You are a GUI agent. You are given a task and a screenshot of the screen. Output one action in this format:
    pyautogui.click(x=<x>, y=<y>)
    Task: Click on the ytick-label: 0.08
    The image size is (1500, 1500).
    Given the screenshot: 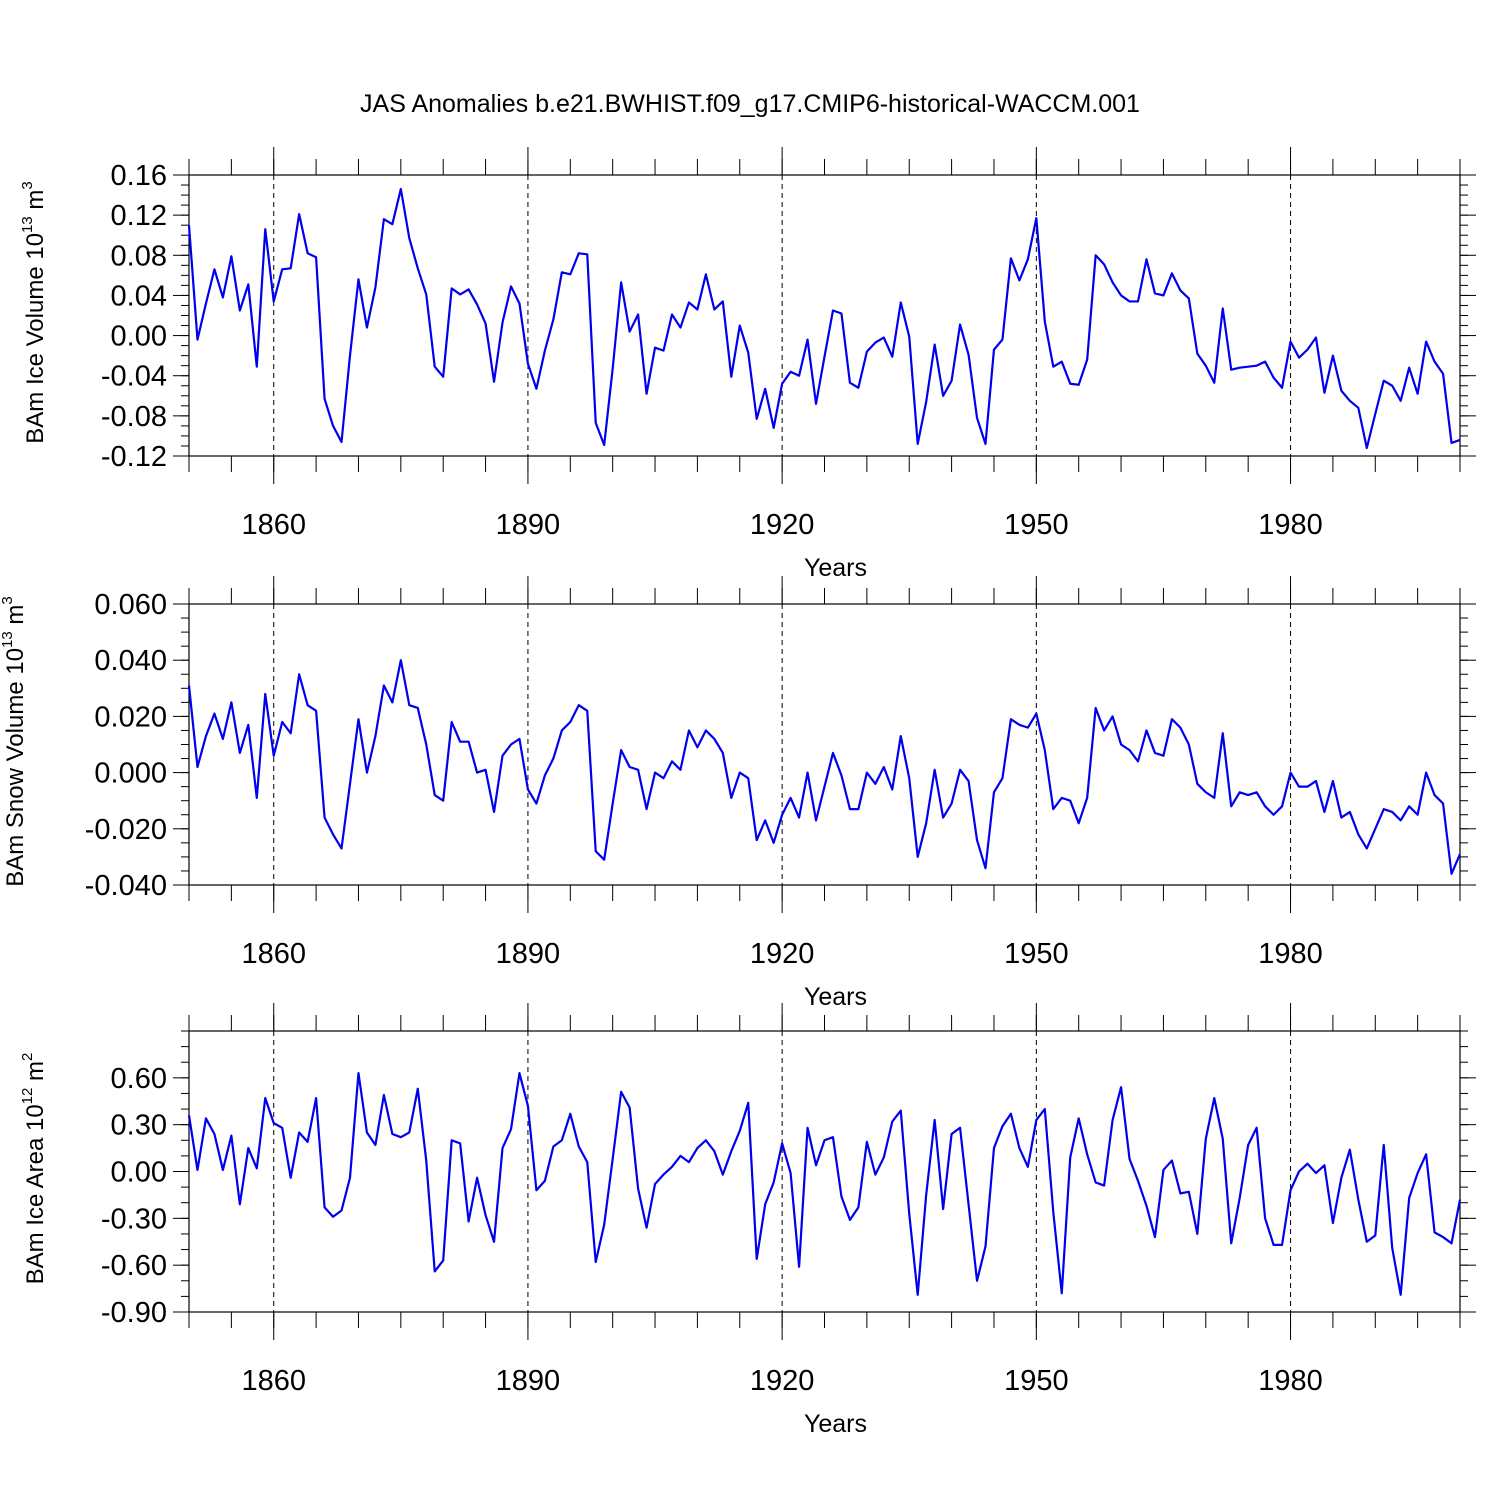 What is the action you would take?
    pyautogui.click(x=139, y=256)
    